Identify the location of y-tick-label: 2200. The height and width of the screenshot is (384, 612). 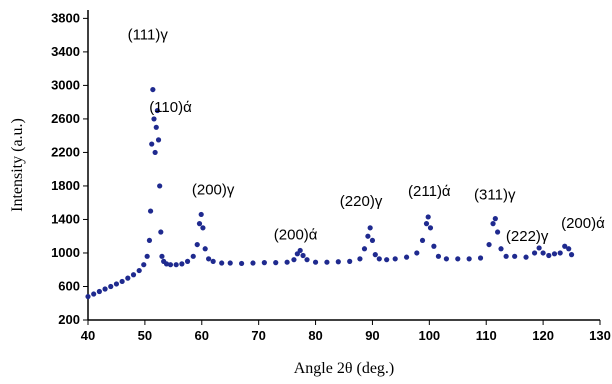
(65, 151).